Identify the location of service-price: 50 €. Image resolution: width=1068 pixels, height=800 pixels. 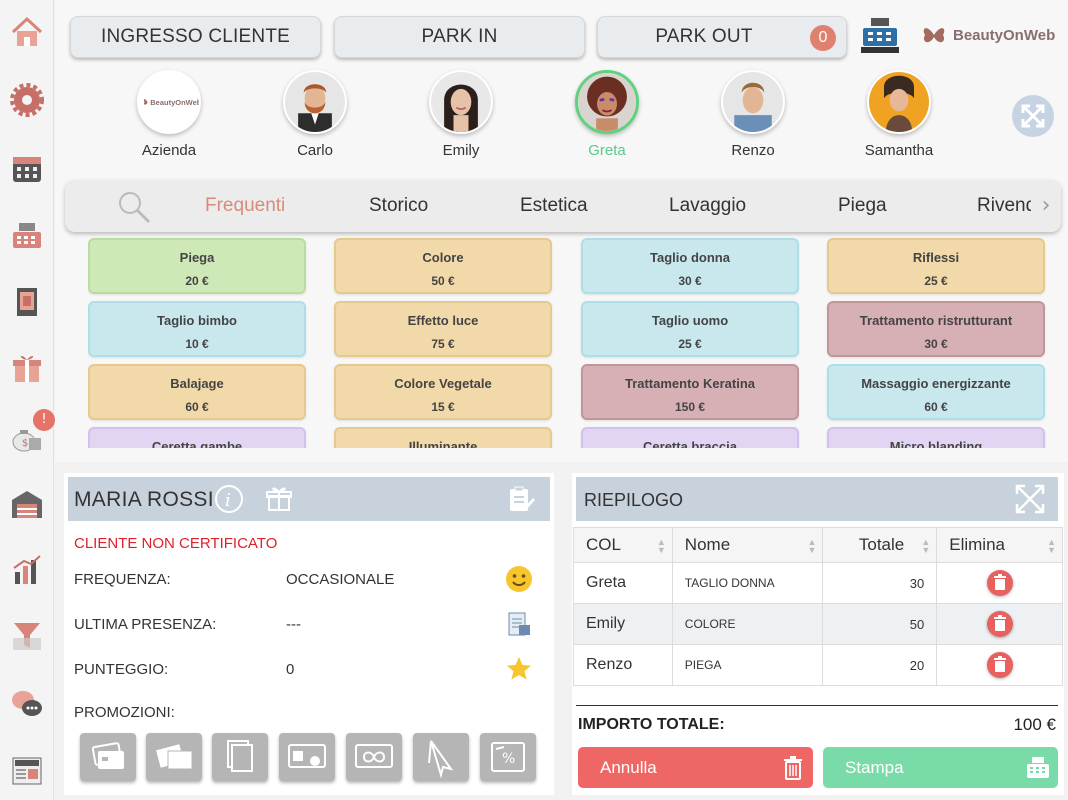
(443, 281).